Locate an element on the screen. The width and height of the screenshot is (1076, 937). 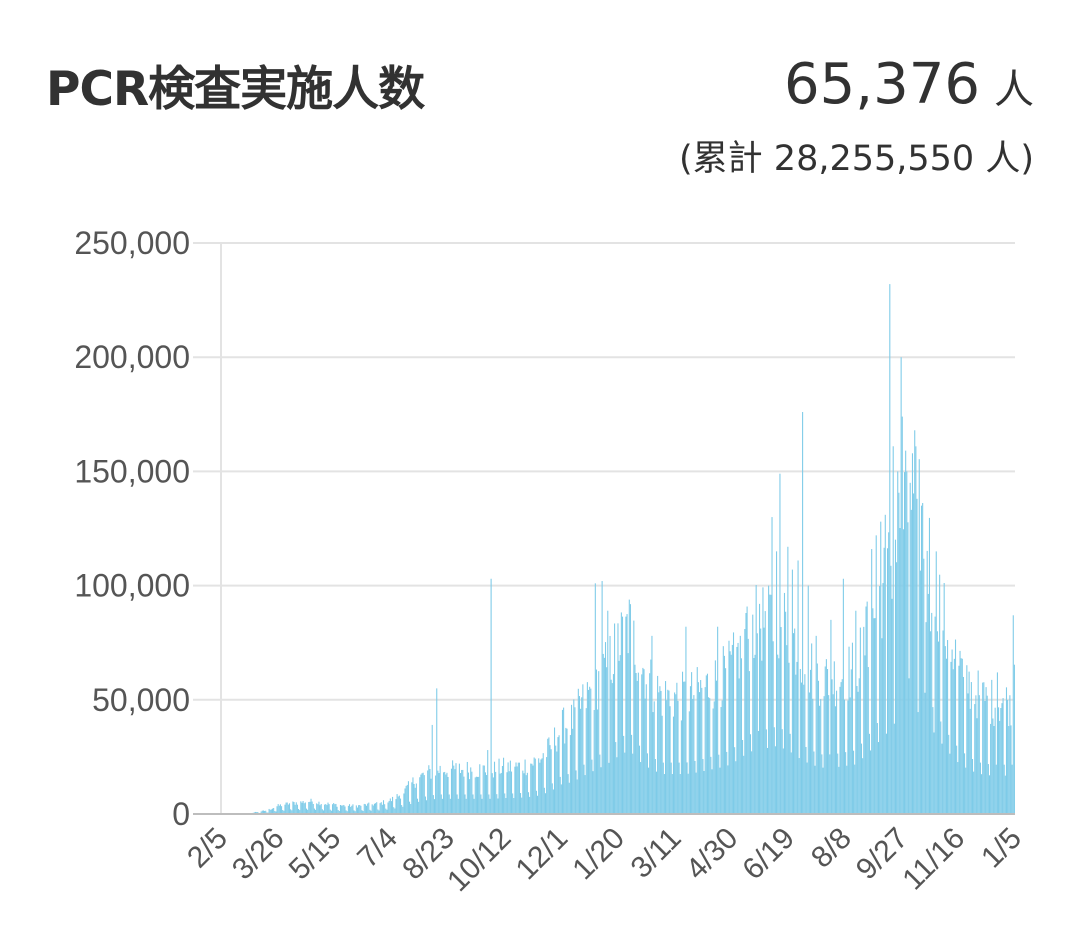
cumulative-prefix: (累計 is located at coordinates (721, 159).